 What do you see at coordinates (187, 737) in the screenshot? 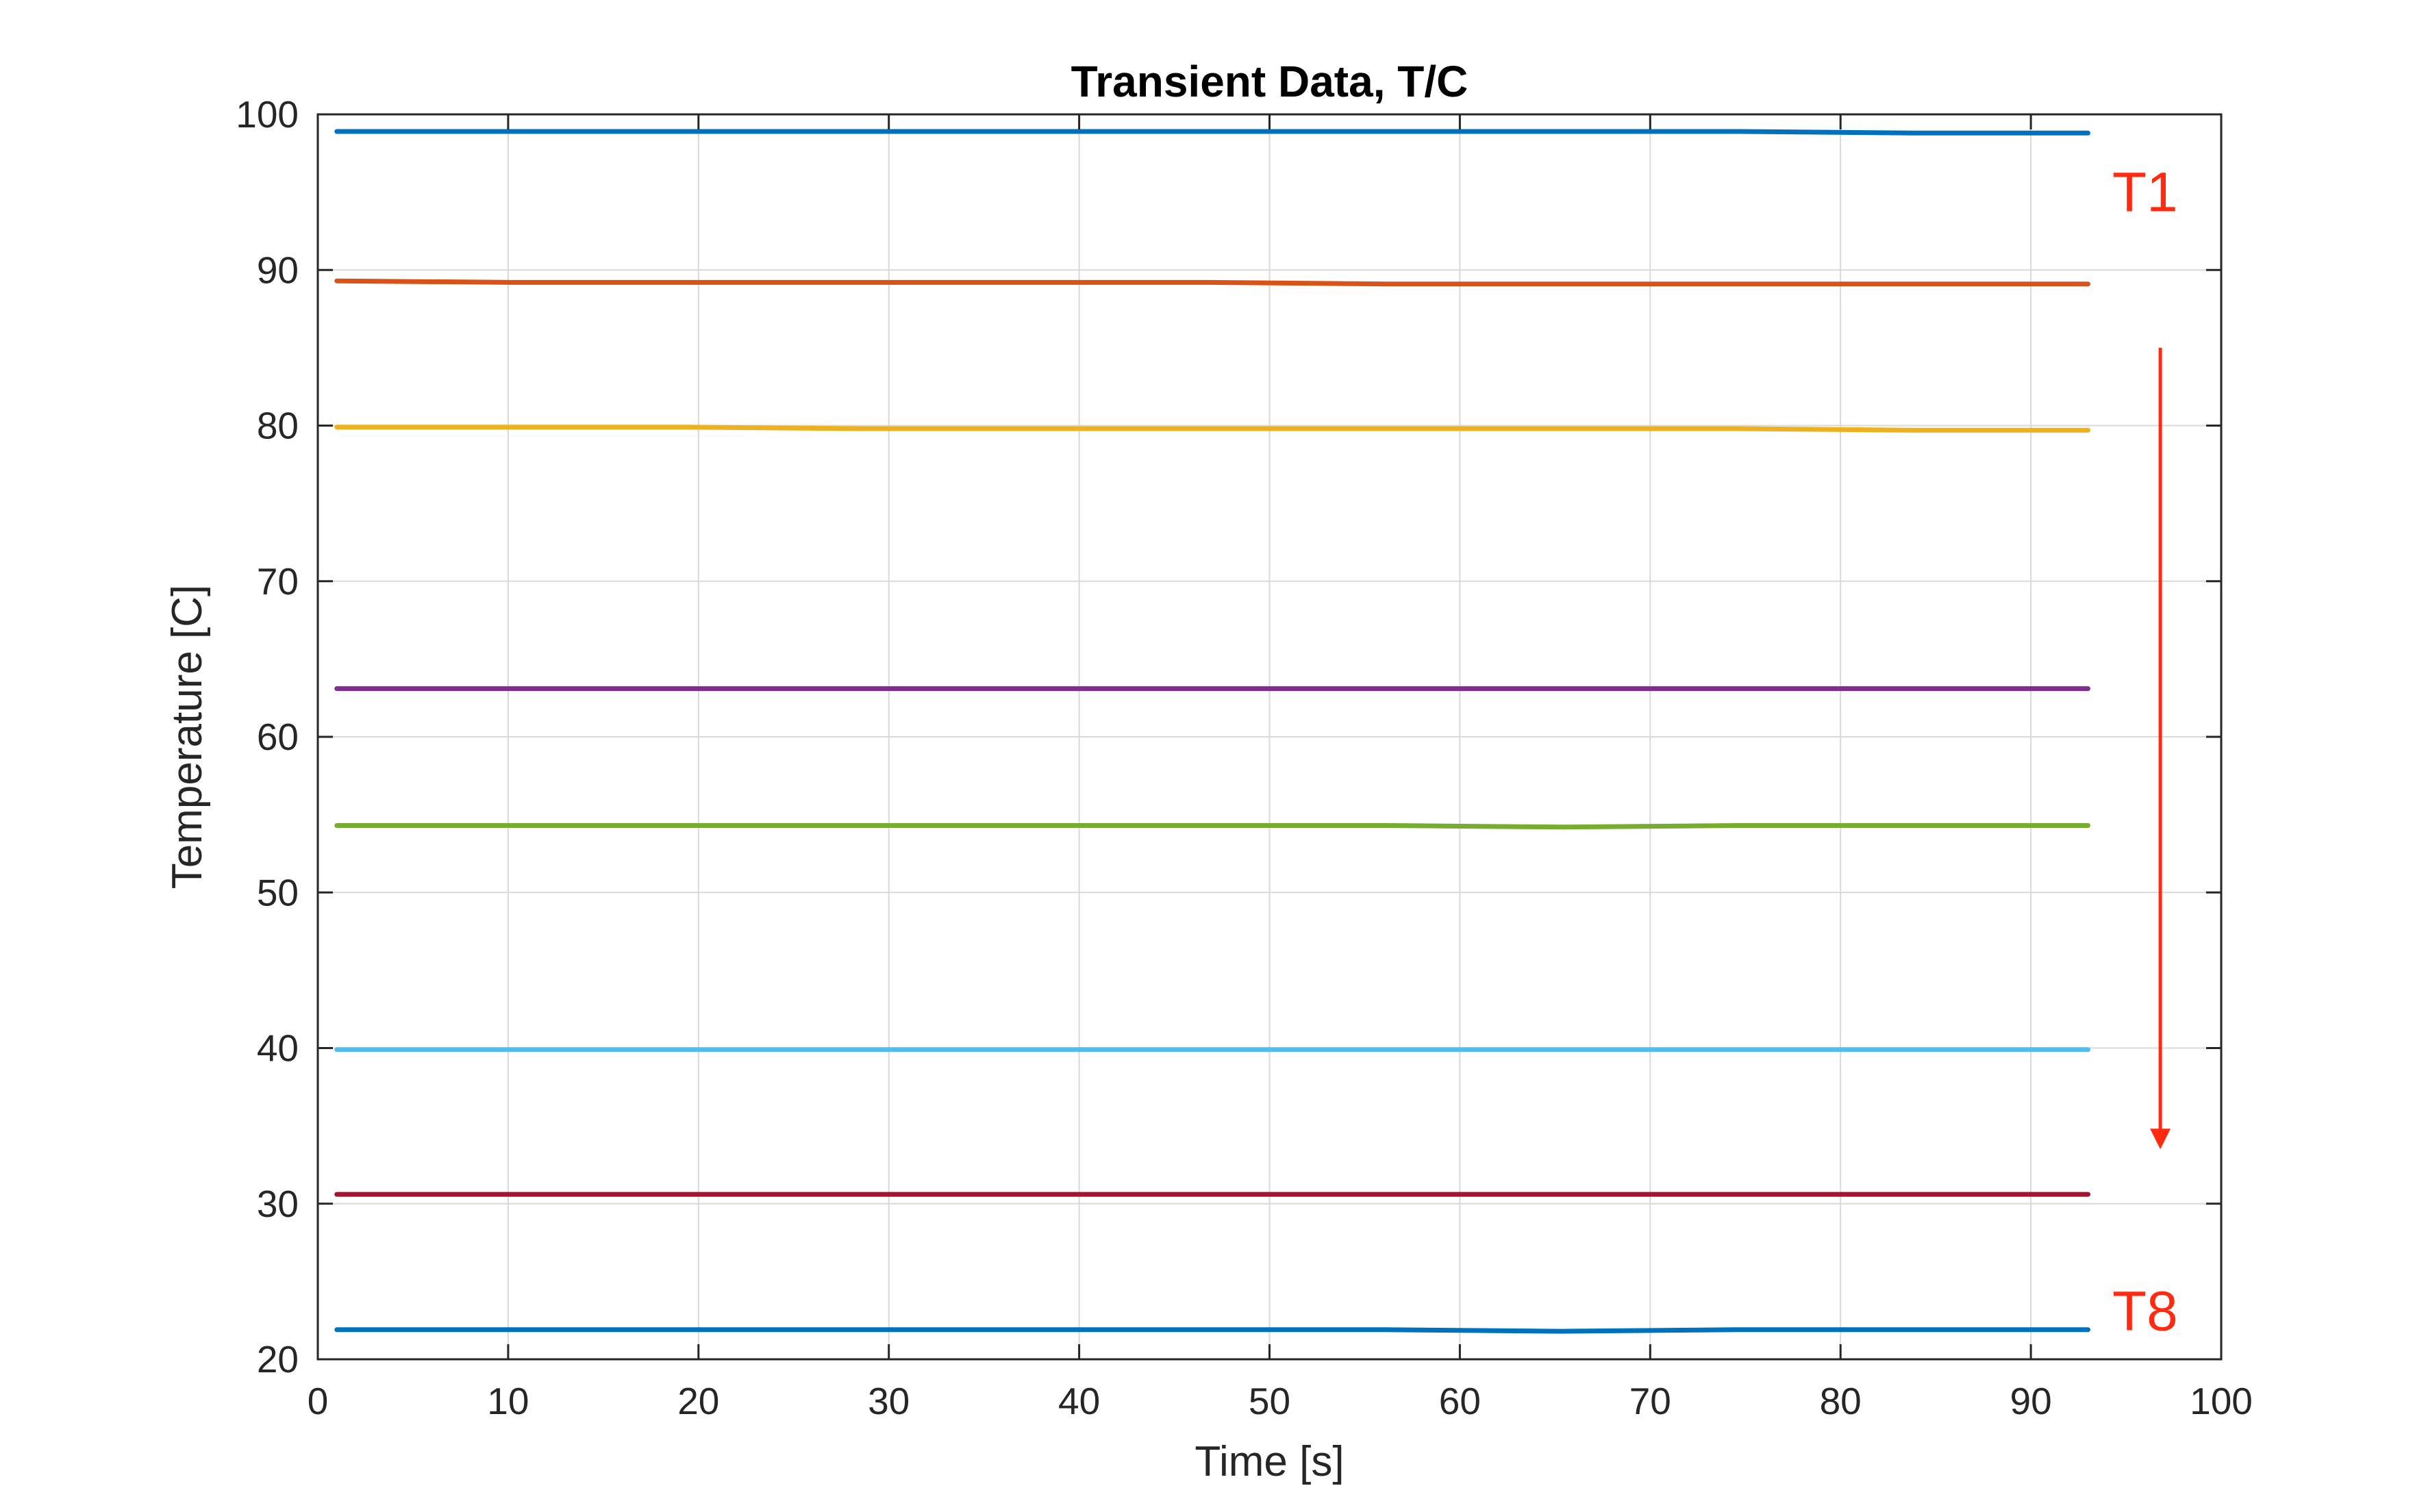
I see `y-axis-label: Temperature [C]` at bounding box center [187, 737].